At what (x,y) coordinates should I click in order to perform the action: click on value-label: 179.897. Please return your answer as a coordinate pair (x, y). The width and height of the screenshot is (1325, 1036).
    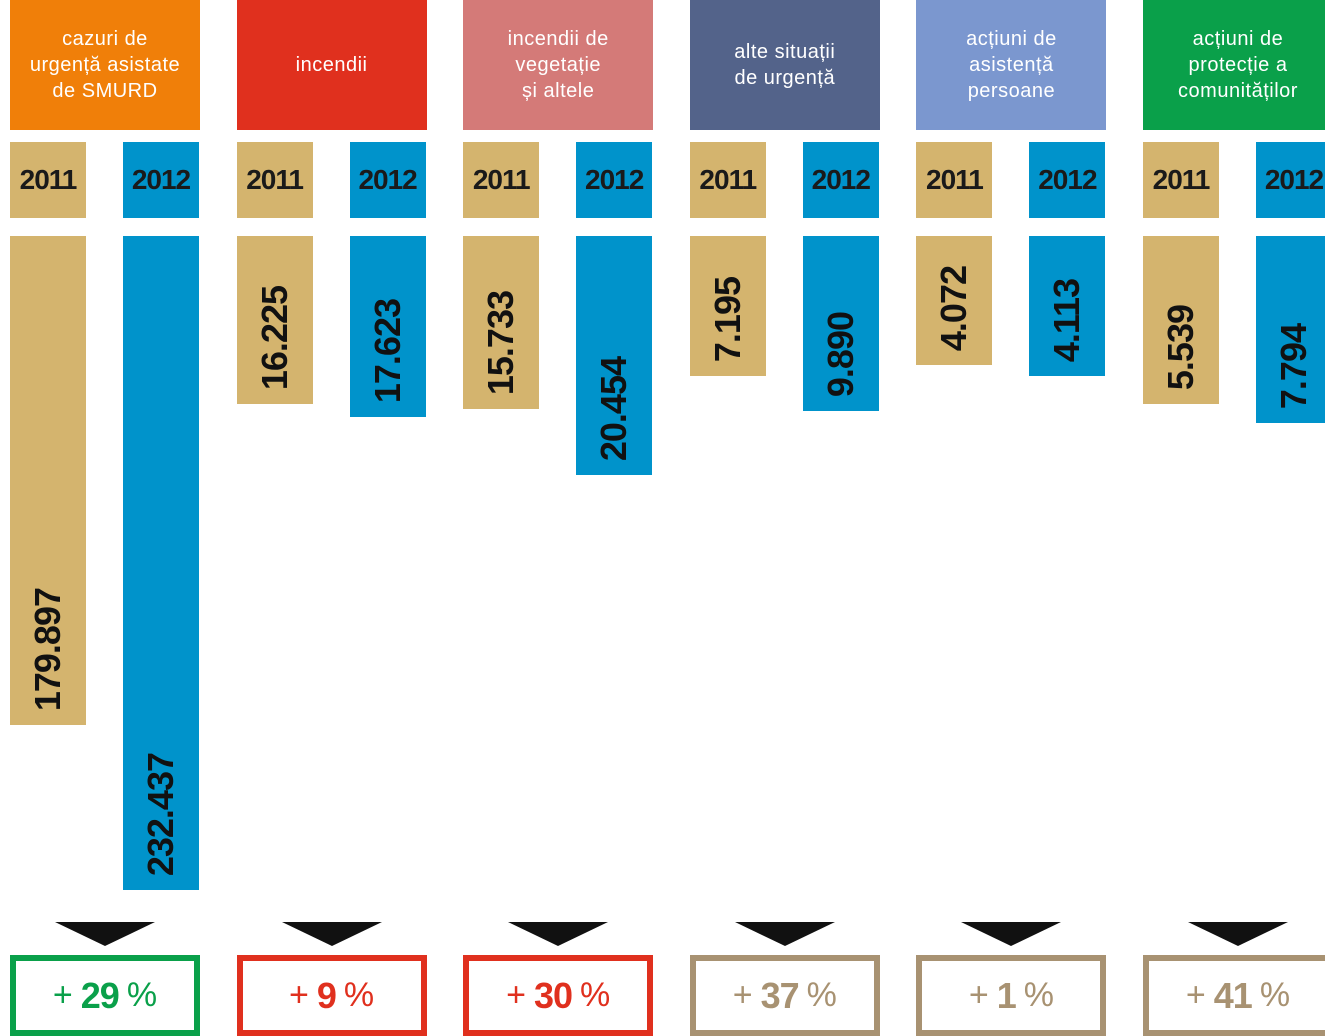
    Looking at the image, I should click on (47, 649).